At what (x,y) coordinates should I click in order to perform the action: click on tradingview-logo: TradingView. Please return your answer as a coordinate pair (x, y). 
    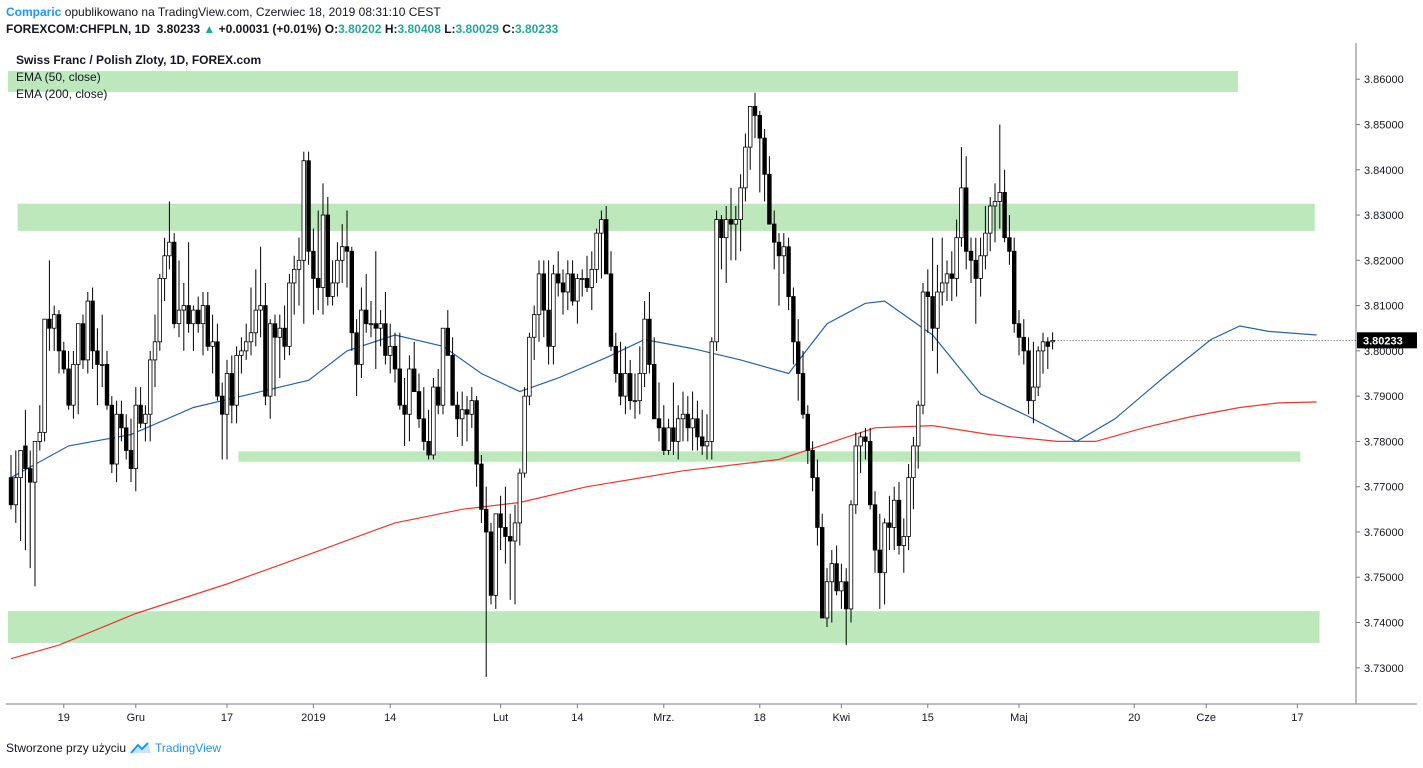
    Looking at the image, I should click on (175, 748).